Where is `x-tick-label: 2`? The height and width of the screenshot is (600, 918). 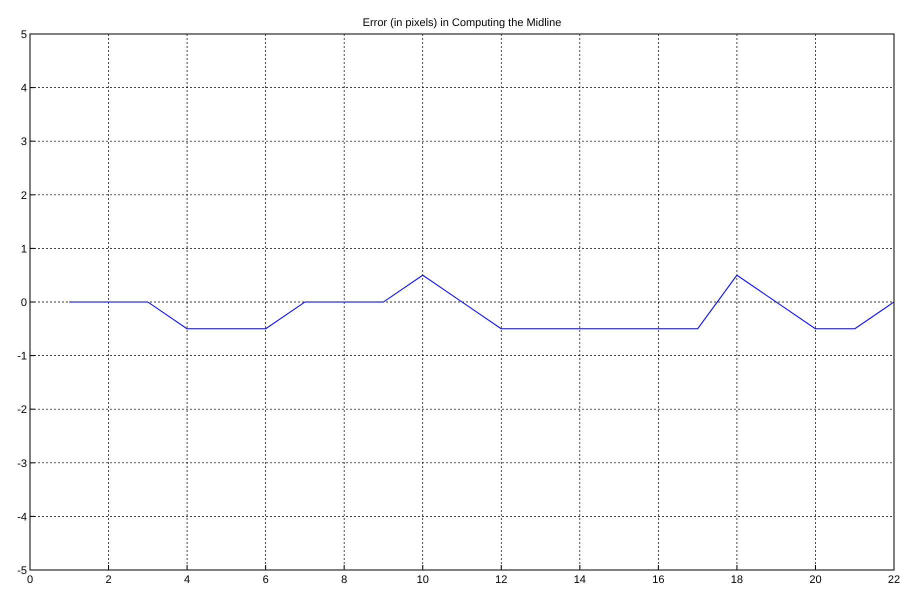 x-tick-label: 2 is located at coordinates (108, 580).